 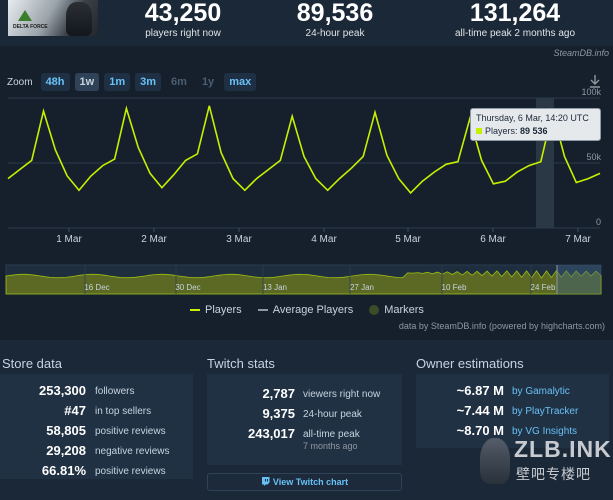 What do you see at coordinates (275, 287) in the screenshot?
I see `navigator-tick-label: 13 Jan` at bounding box center [275, 287].